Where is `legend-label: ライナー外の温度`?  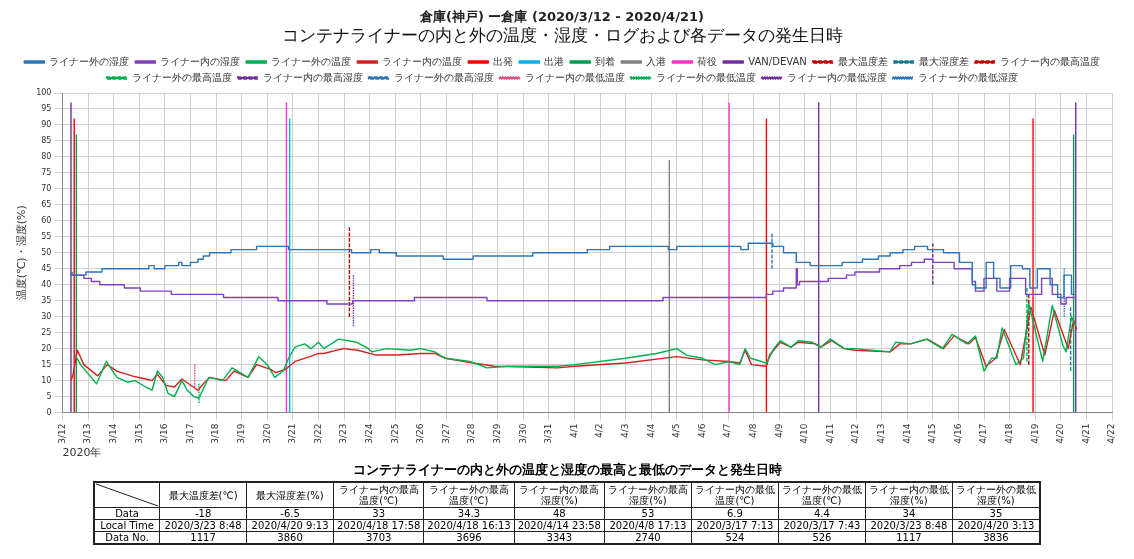 legend-label: ライナー外の温度 is located at coordinates (311, 61).